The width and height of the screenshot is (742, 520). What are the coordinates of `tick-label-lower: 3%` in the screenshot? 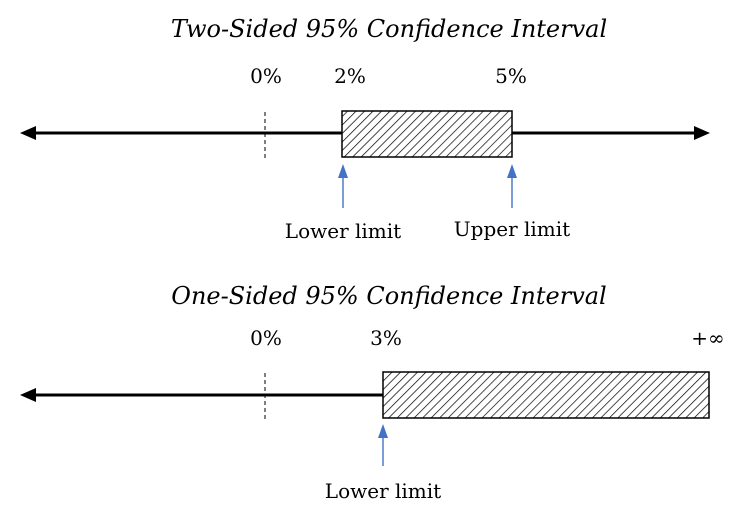 It's located at (386, 338).